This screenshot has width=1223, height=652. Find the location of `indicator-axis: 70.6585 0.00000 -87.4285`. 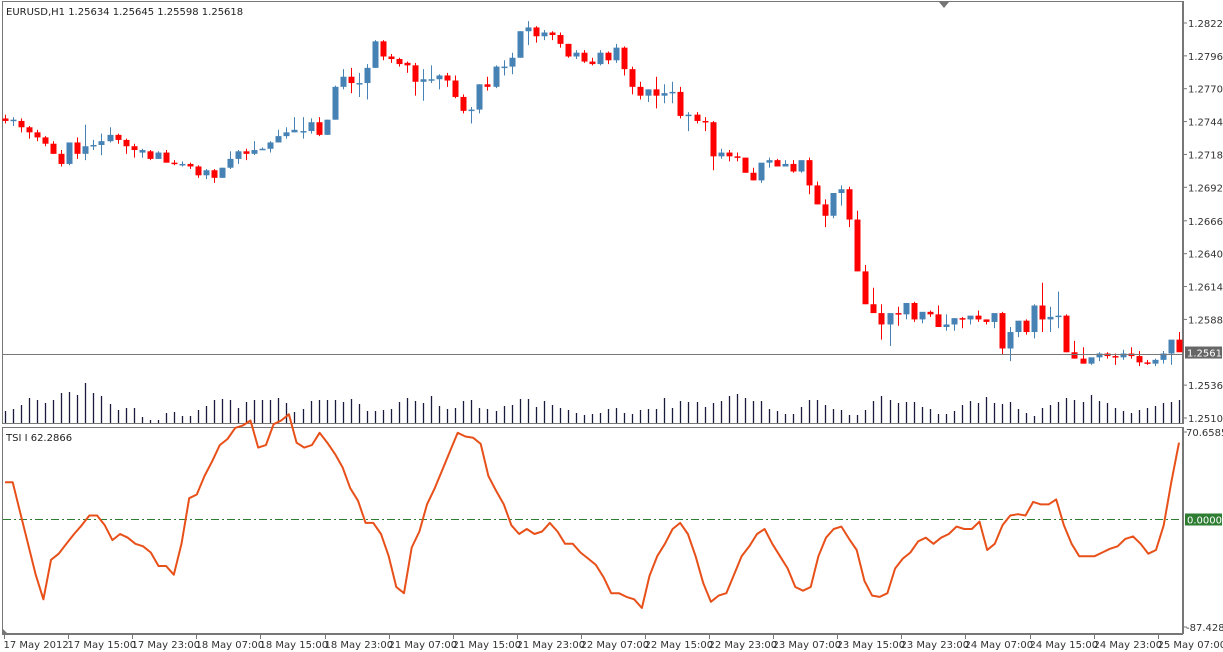

indicator-axis: 70.6585 0.00000 -87.4285 is located at coordinates (1203, 530).